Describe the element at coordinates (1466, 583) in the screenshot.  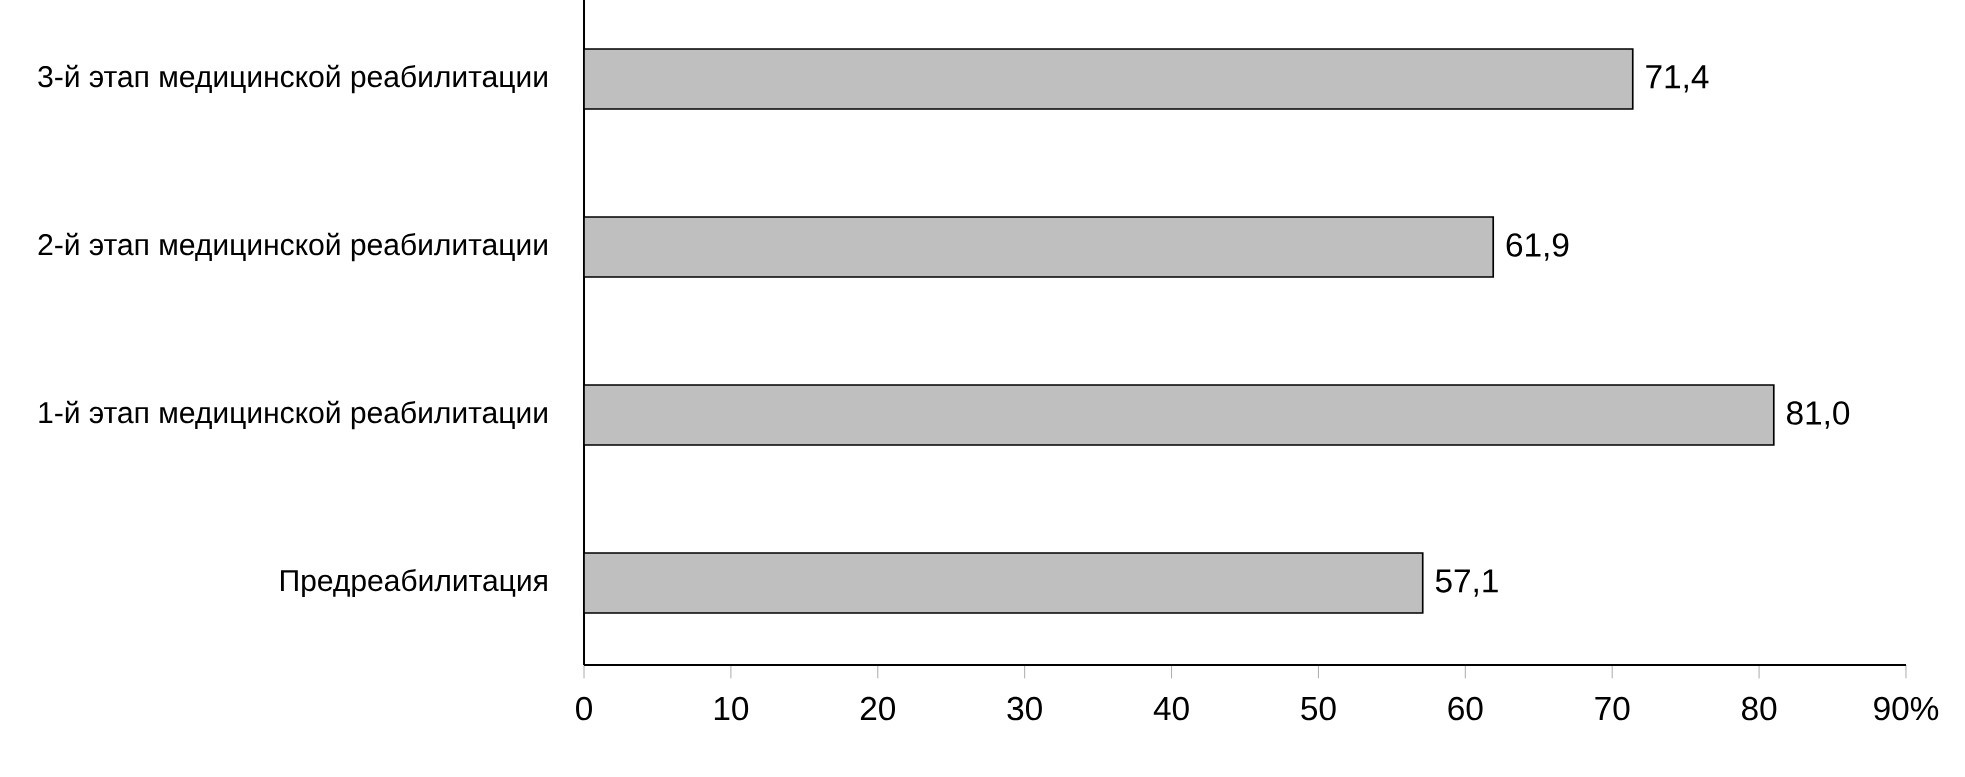
I see `data-label: 57,1` at that location.